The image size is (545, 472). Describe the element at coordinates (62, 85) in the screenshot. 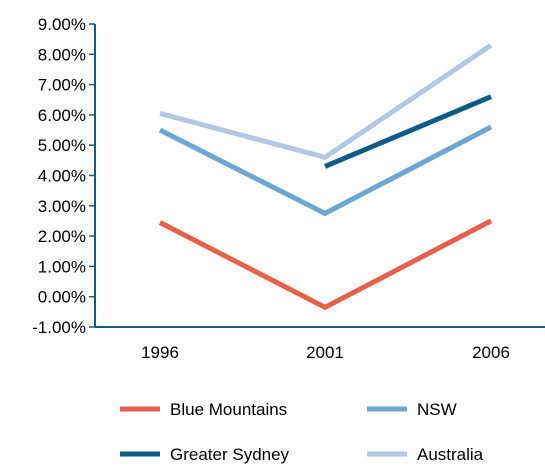

I see `y-tick-label: 7.00%` at that location.